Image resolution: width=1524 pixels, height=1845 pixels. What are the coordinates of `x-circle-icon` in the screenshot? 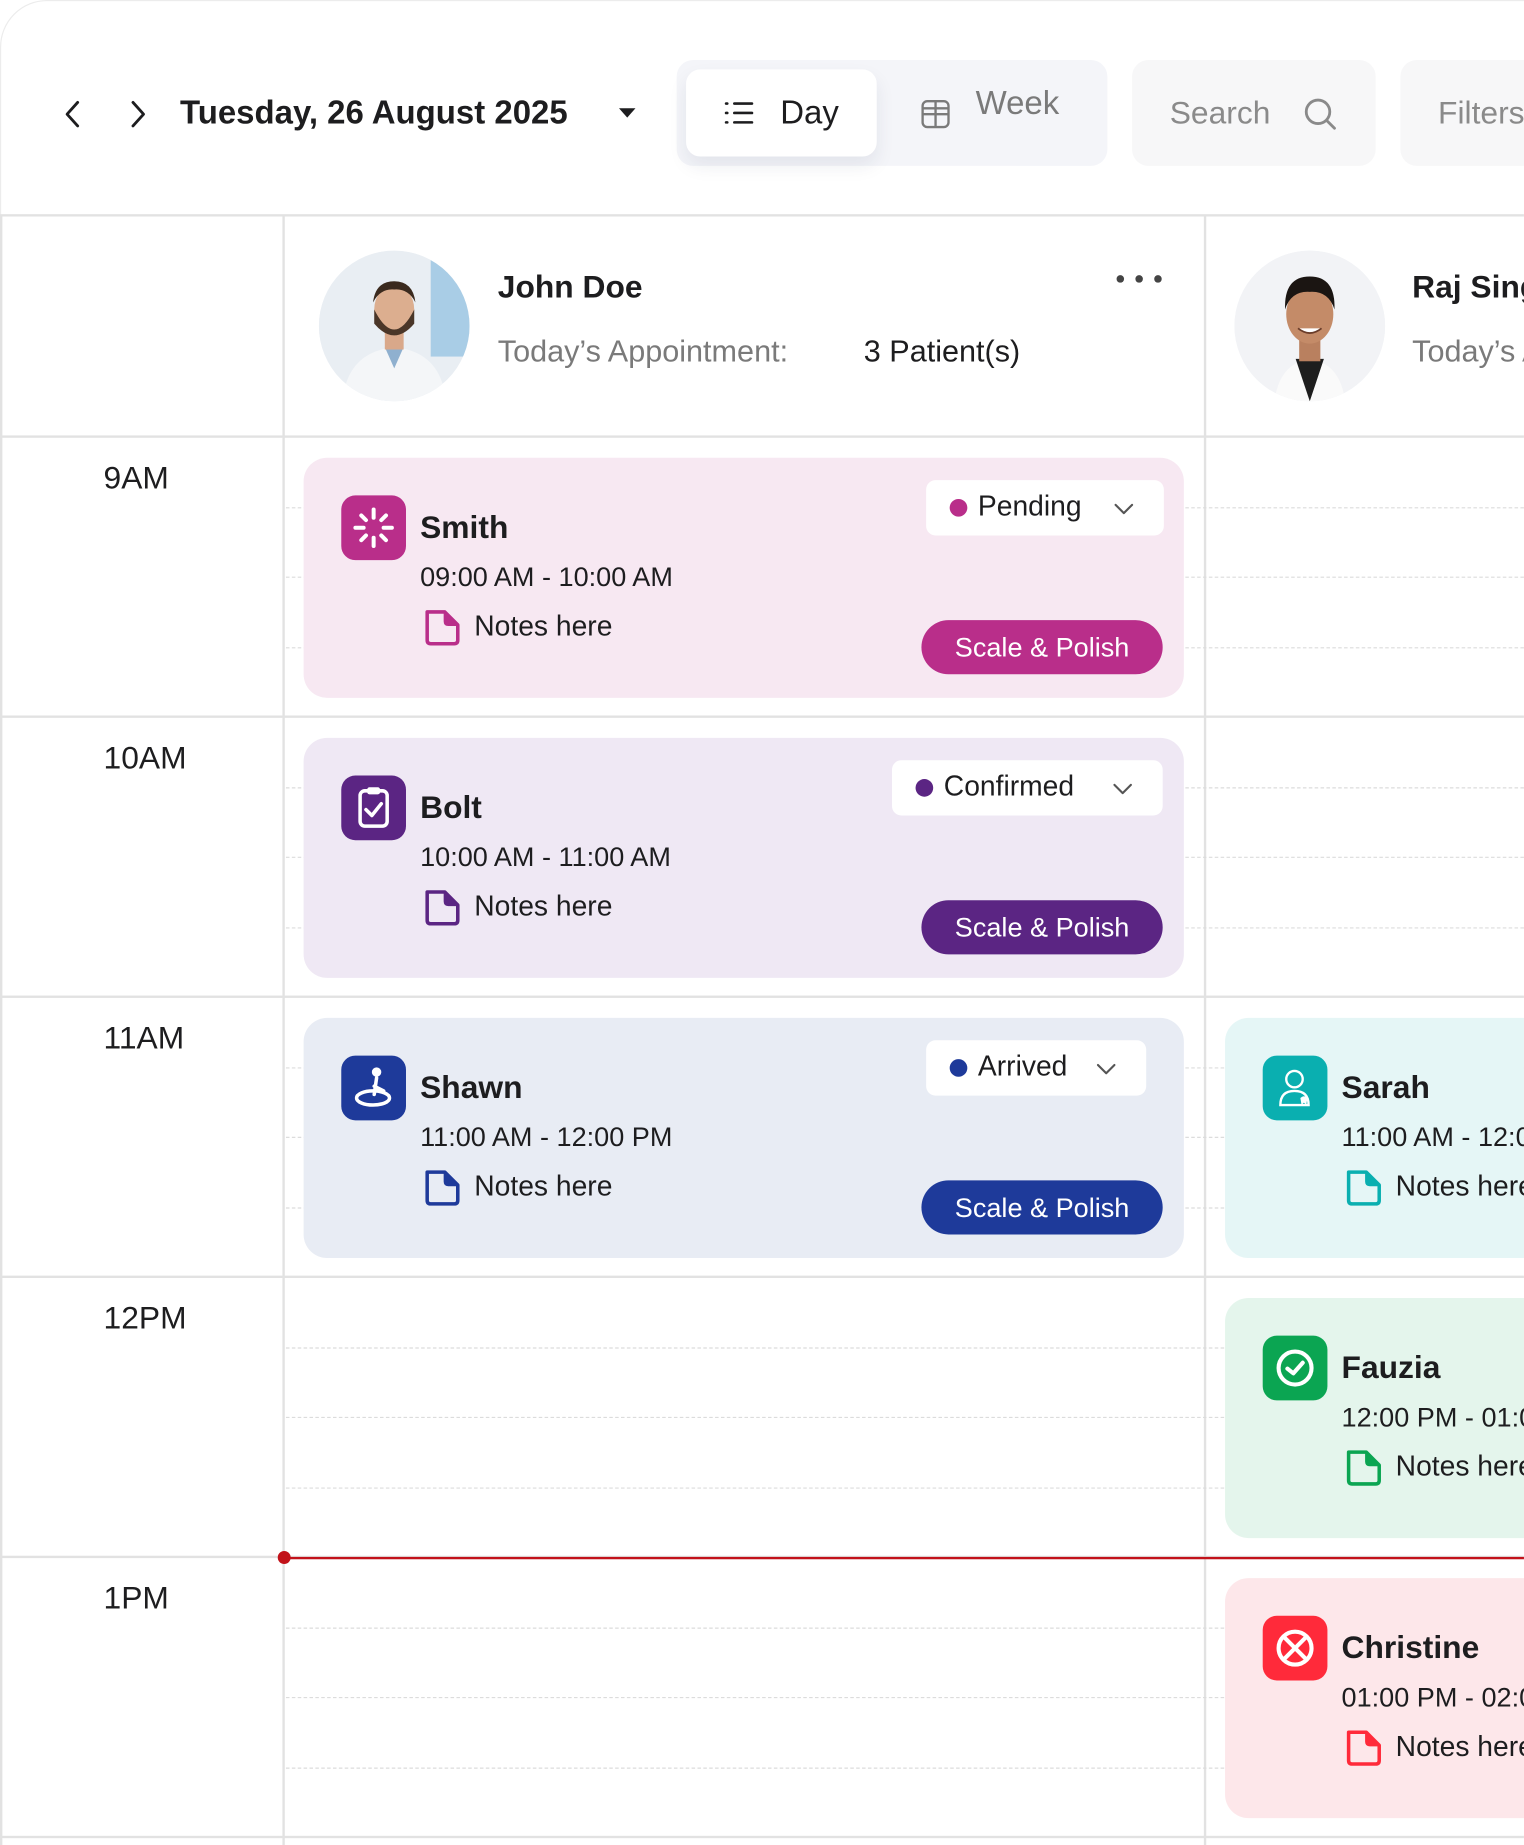 It's located at (1295, 1648).